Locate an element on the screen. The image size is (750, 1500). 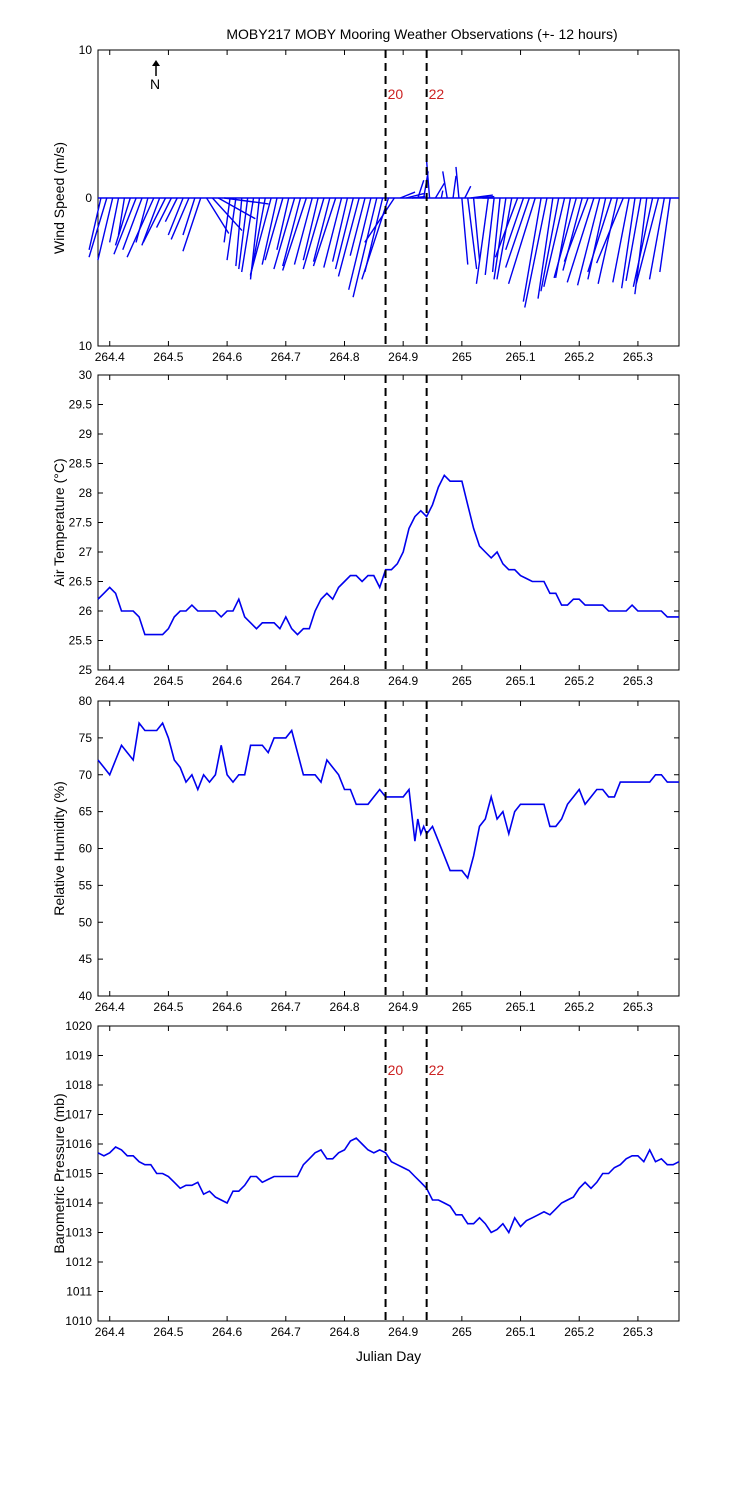
y-tick-label: 50 is located at coordinates (86, 922).